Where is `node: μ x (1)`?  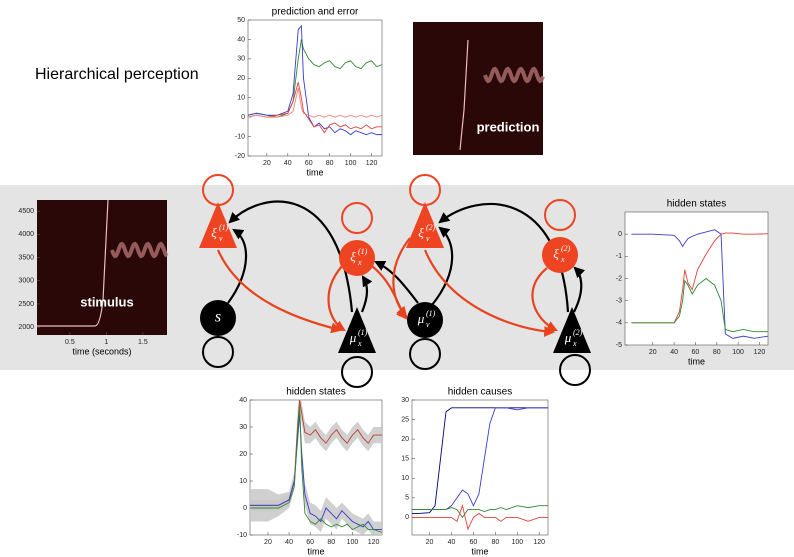
node: μ x (1) is located at coordinates (357, 347).